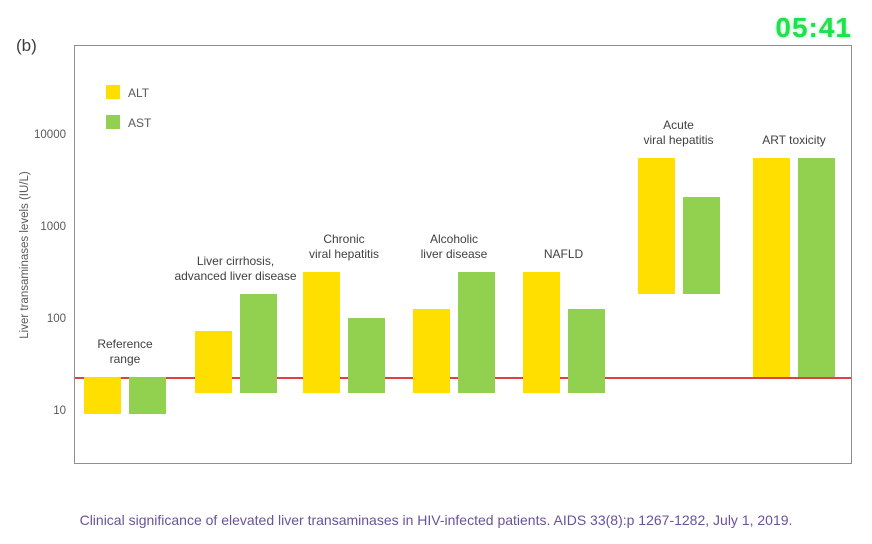  I want to click on category-label-line: Alcoholic, so click(454, 238).